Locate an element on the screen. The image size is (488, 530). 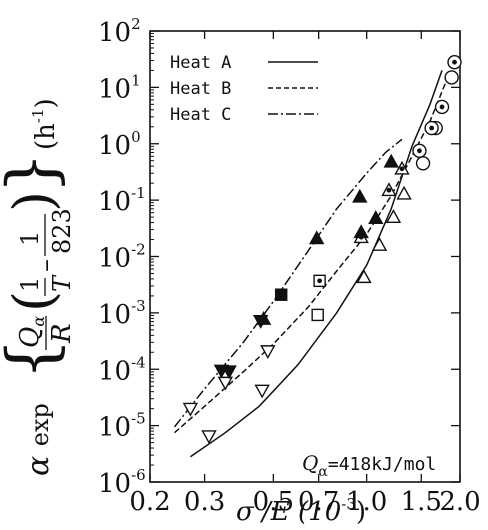
y-tick-label: 10⁰ is located at coordinates (119, 144).